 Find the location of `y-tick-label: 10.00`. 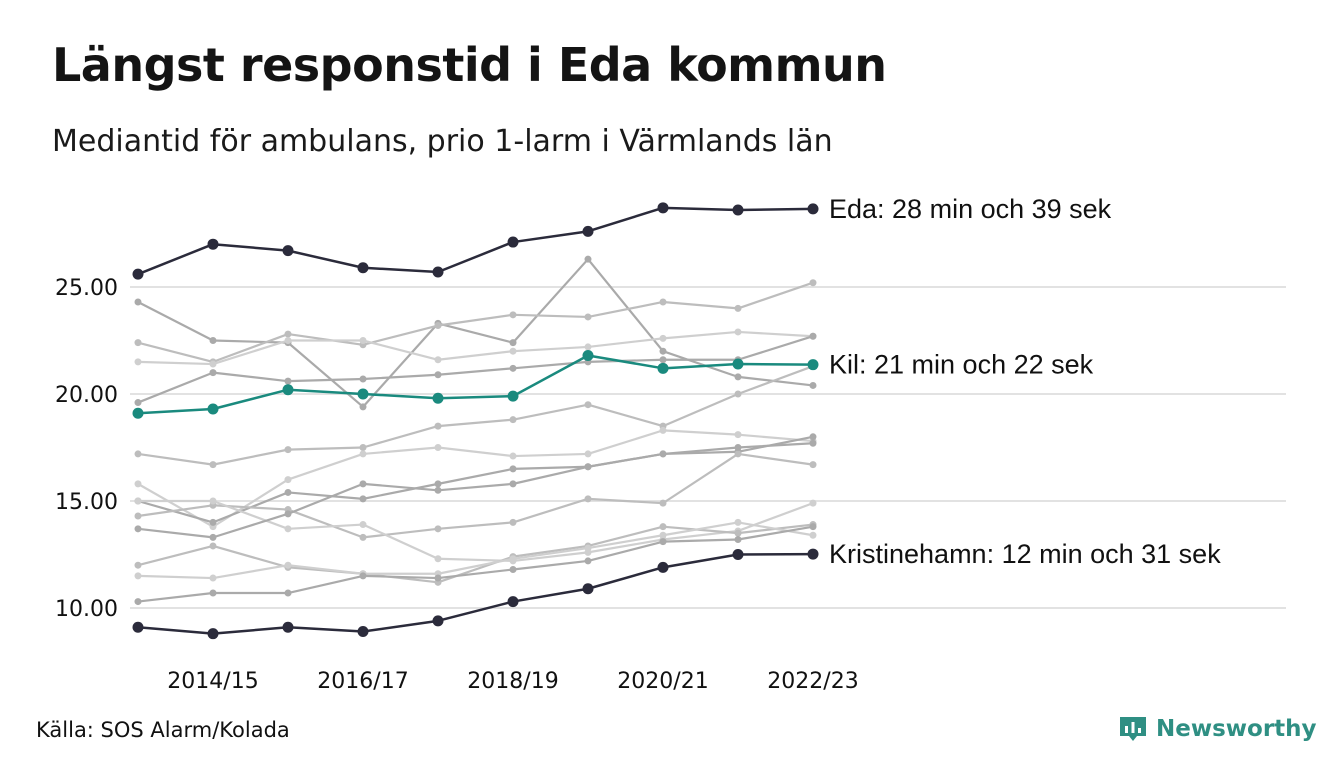

y-tick-label: 10.00 is located at coordinates (86, 609).